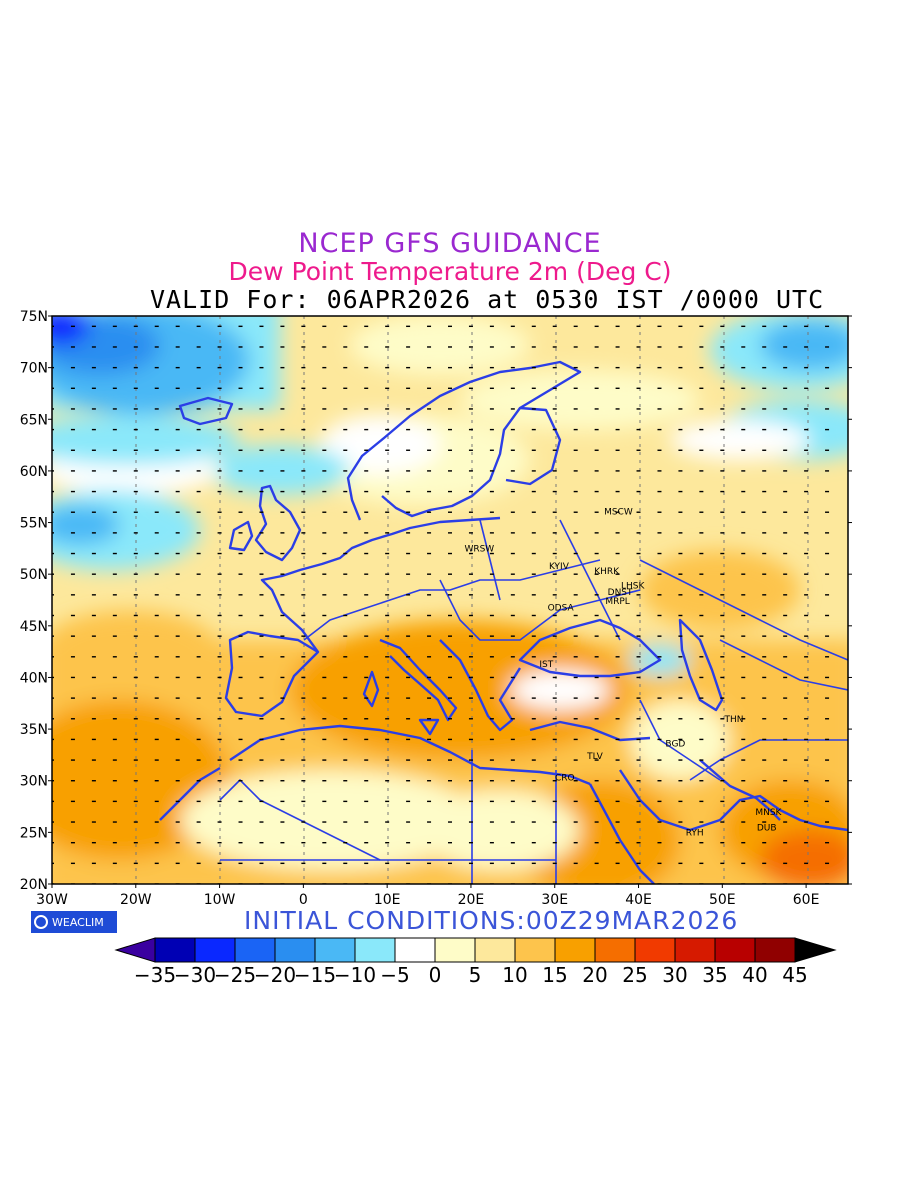  What do you see at coordinates (34, 317) in the screenshot?
I see `lat-label: 75N` at bounding box center [34, 317].